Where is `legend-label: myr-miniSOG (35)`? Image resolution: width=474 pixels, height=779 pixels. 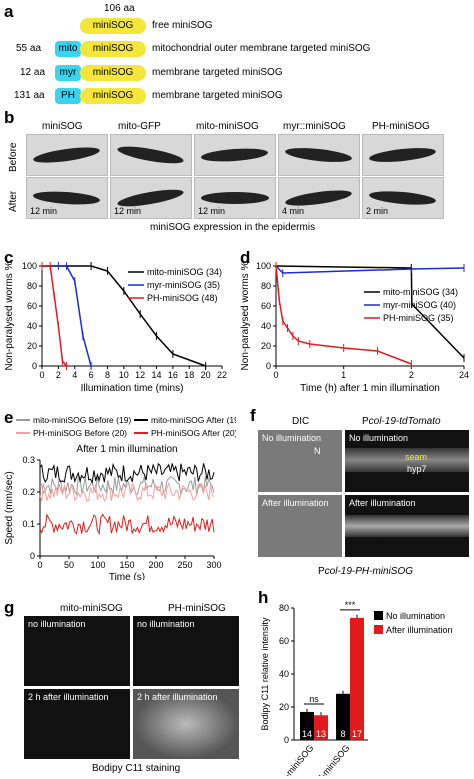 legend-label: myr-miniSOG (35) is located at coordinates (183, 285).